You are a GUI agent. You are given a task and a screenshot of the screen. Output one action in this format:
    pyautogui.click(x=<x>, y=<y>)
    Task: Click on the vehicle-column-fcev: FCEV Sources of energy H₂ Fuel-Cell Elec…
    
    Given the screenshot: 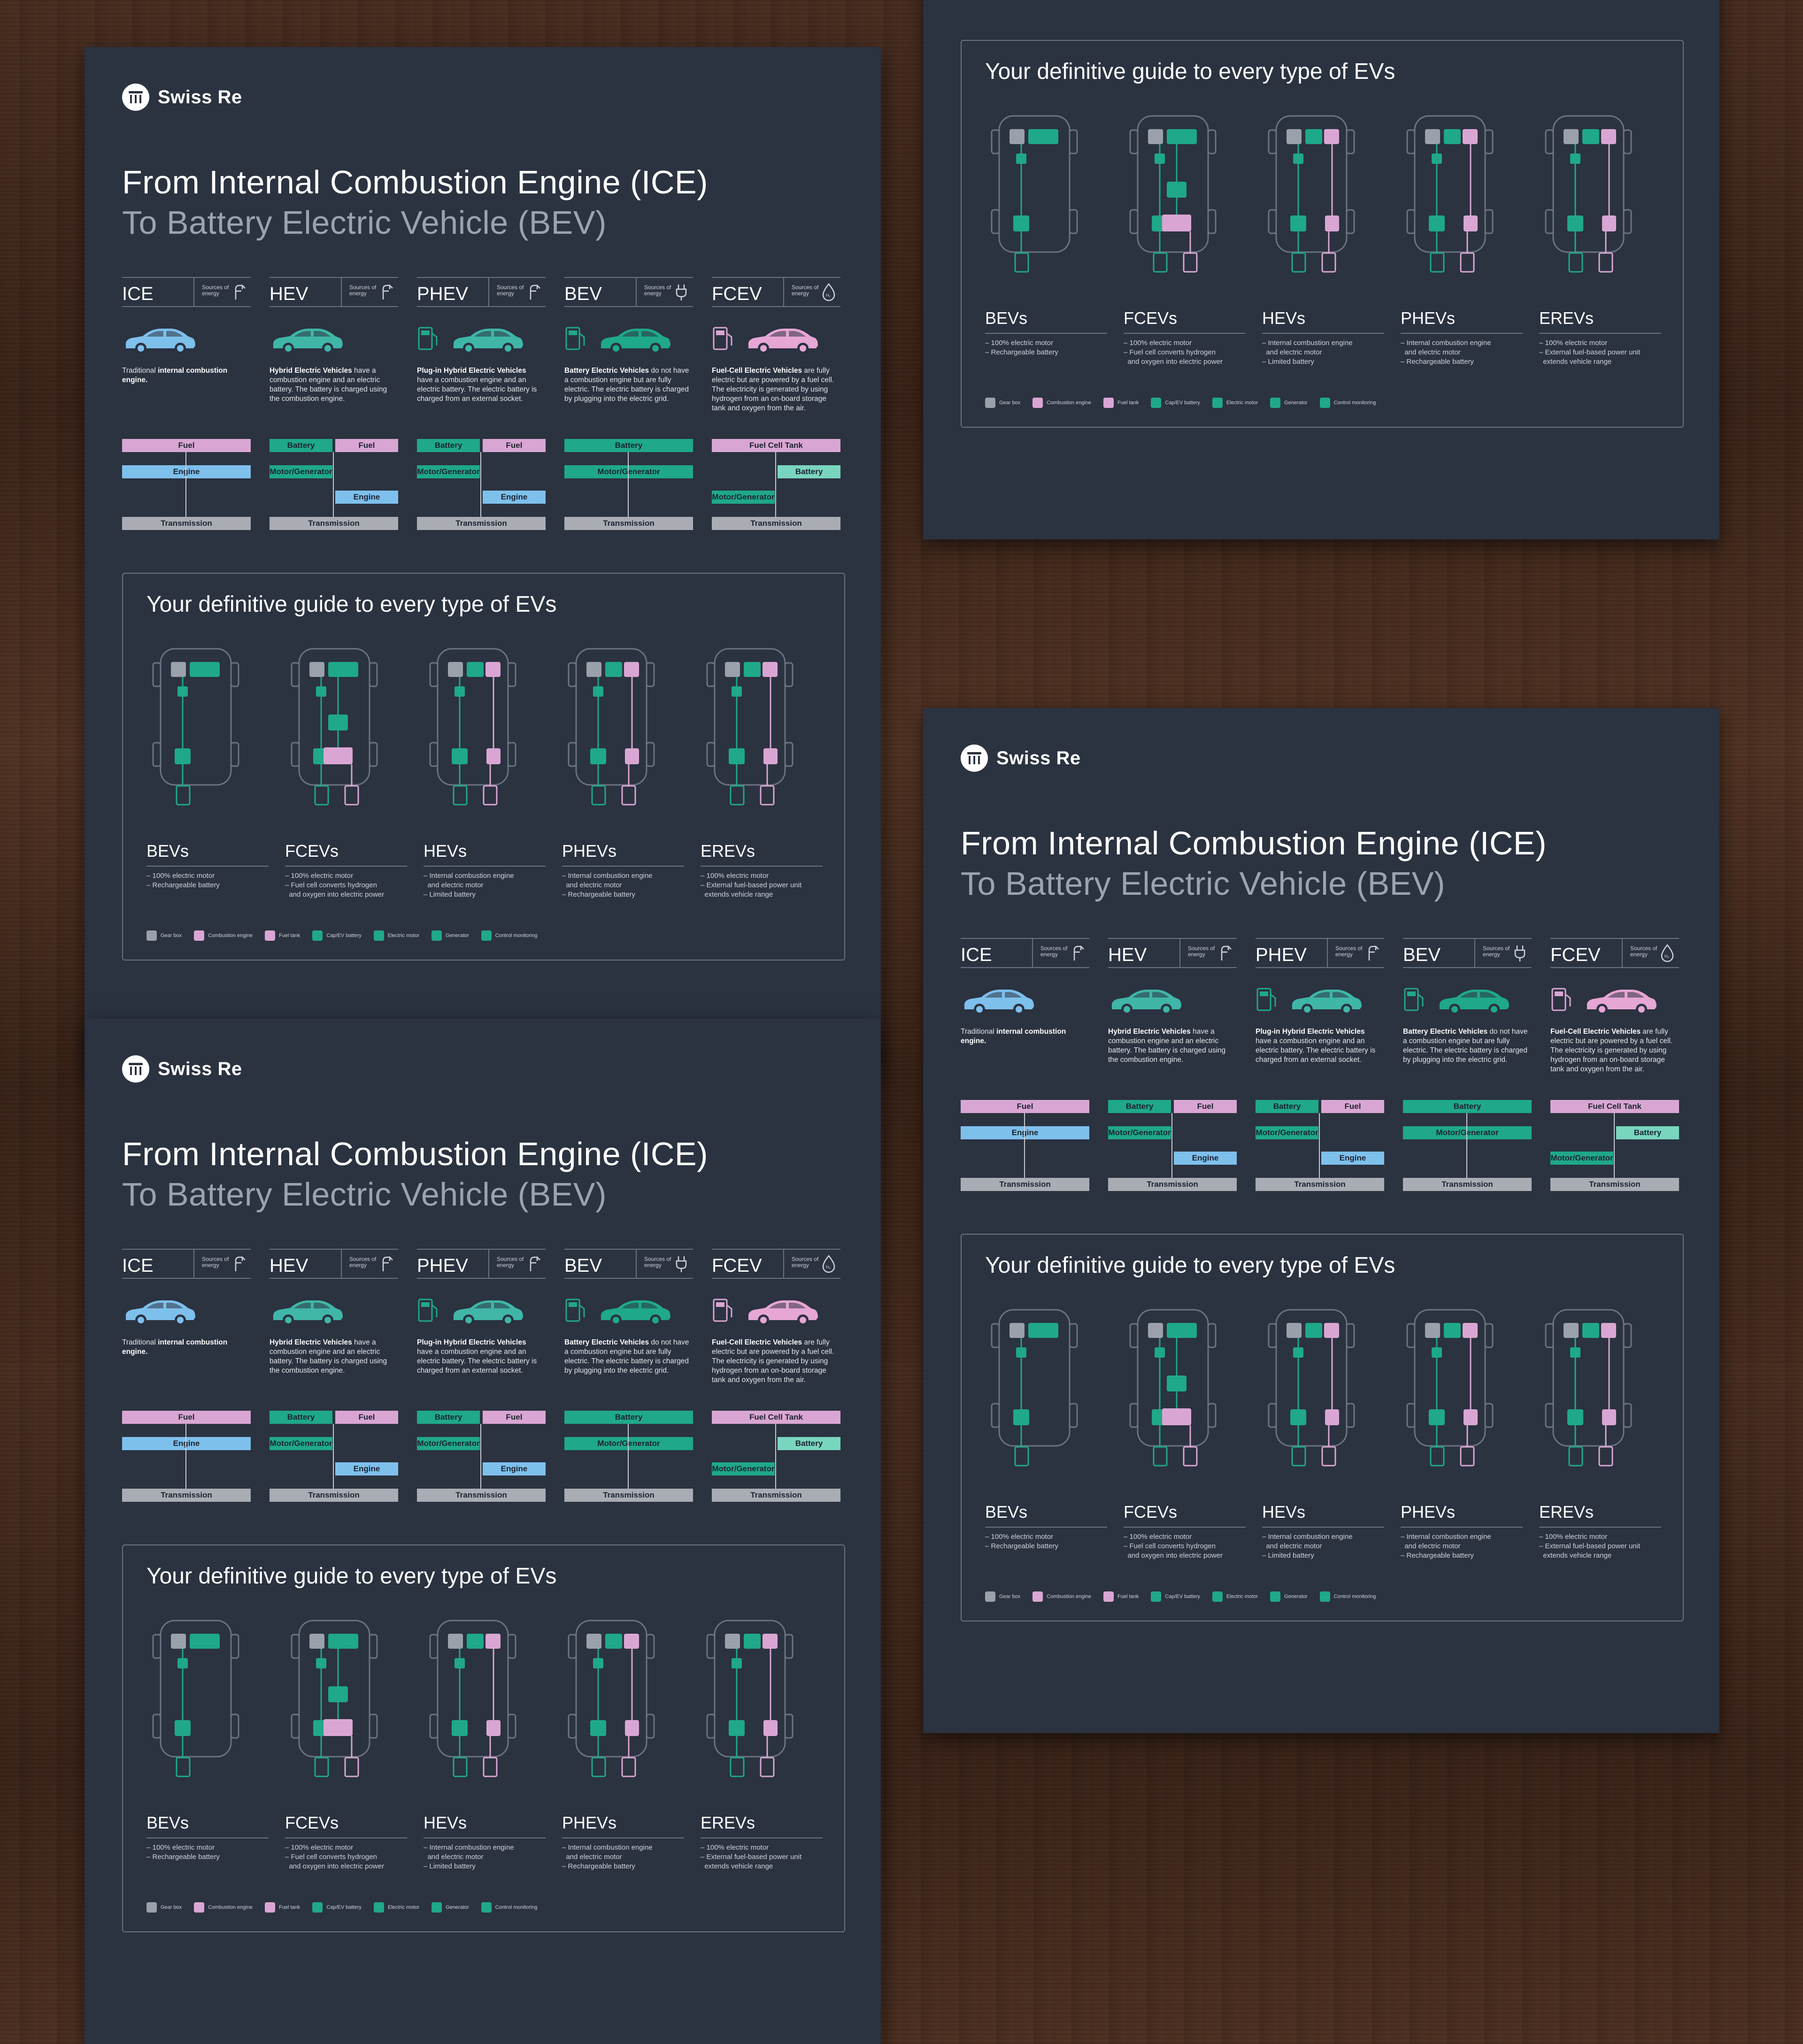 What is the action you would take?
    pyautogui.click(x=776, y=403)
    